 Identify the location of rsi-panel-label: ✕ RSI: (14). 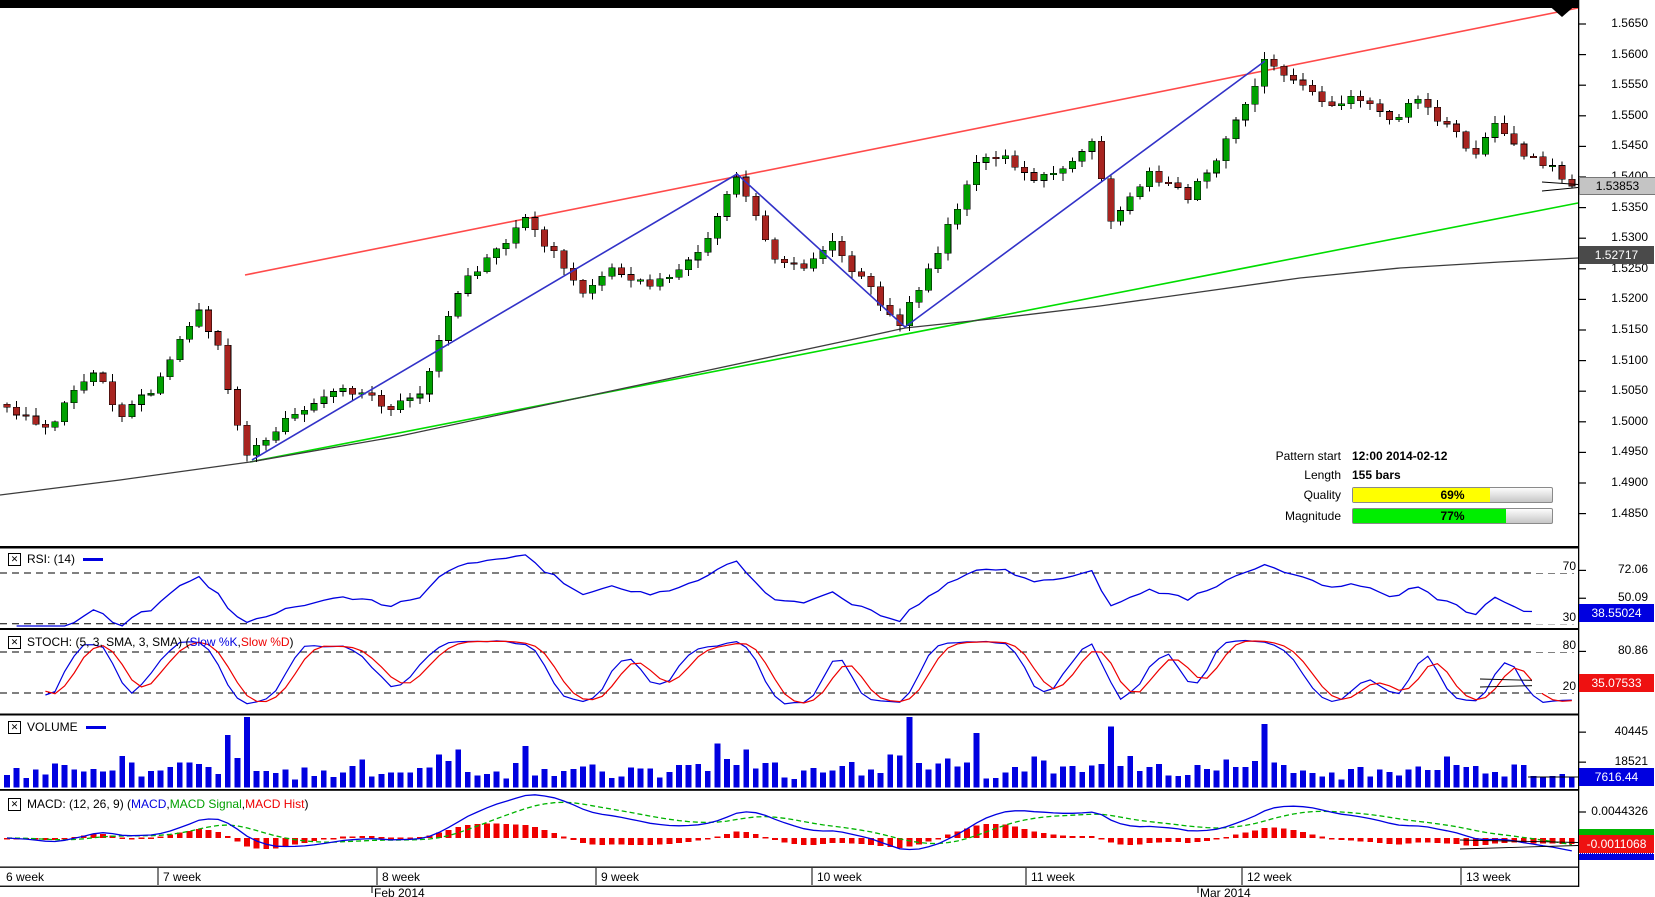
(56, 559).